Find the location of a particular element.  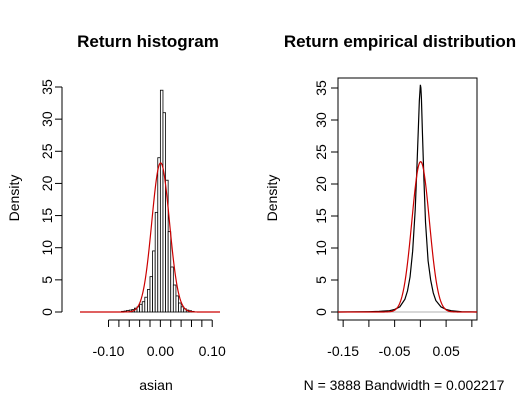

histogram-x-tick-label: 0.00 is located at coordinates (160, 351).